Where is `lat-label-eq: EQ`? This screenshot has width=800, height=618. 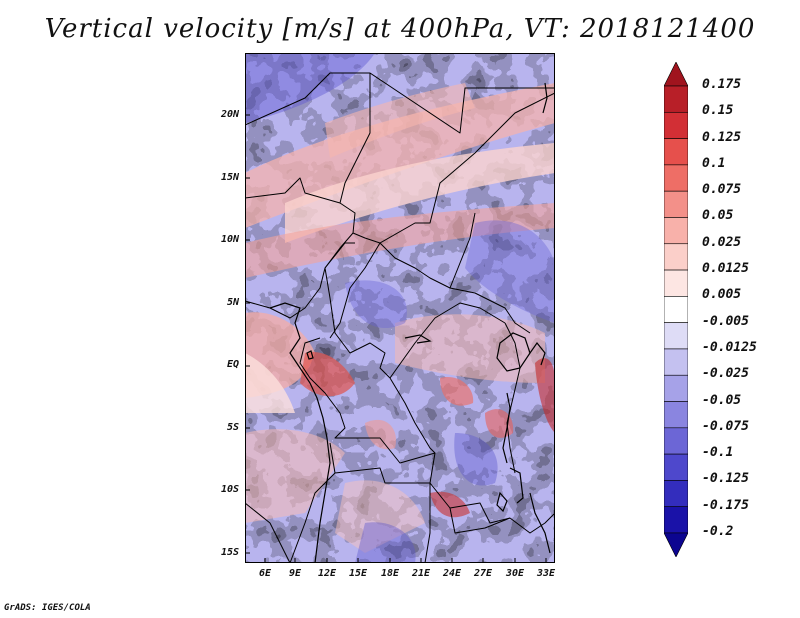 lat-label-eq: EQ is located at coordinates (232, 364).